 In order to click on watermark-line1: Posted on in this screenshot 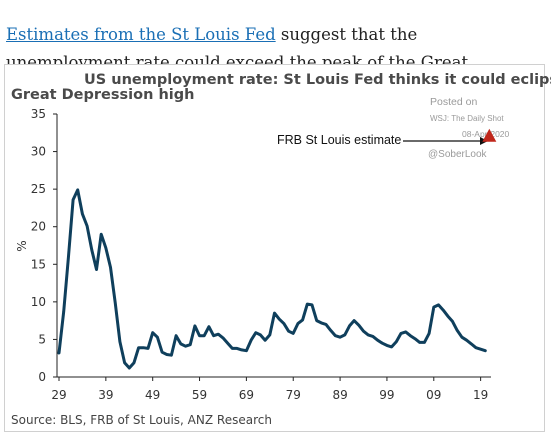, I will do `click(453, 102)`.